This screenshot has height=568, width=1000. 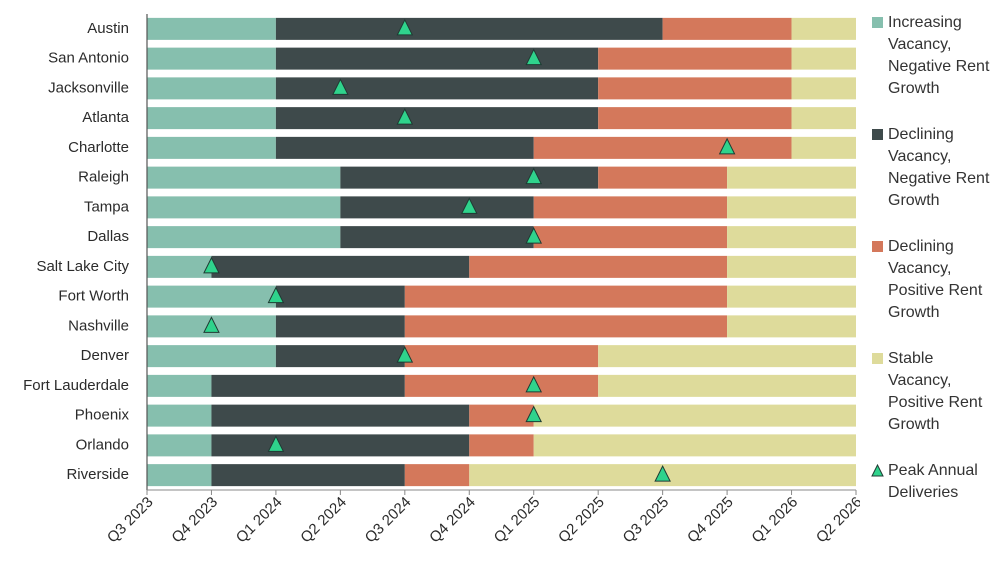 I want to click on legend-item: Declining Vacancy, Positive Rent Growth, so click(x=934, y=280).